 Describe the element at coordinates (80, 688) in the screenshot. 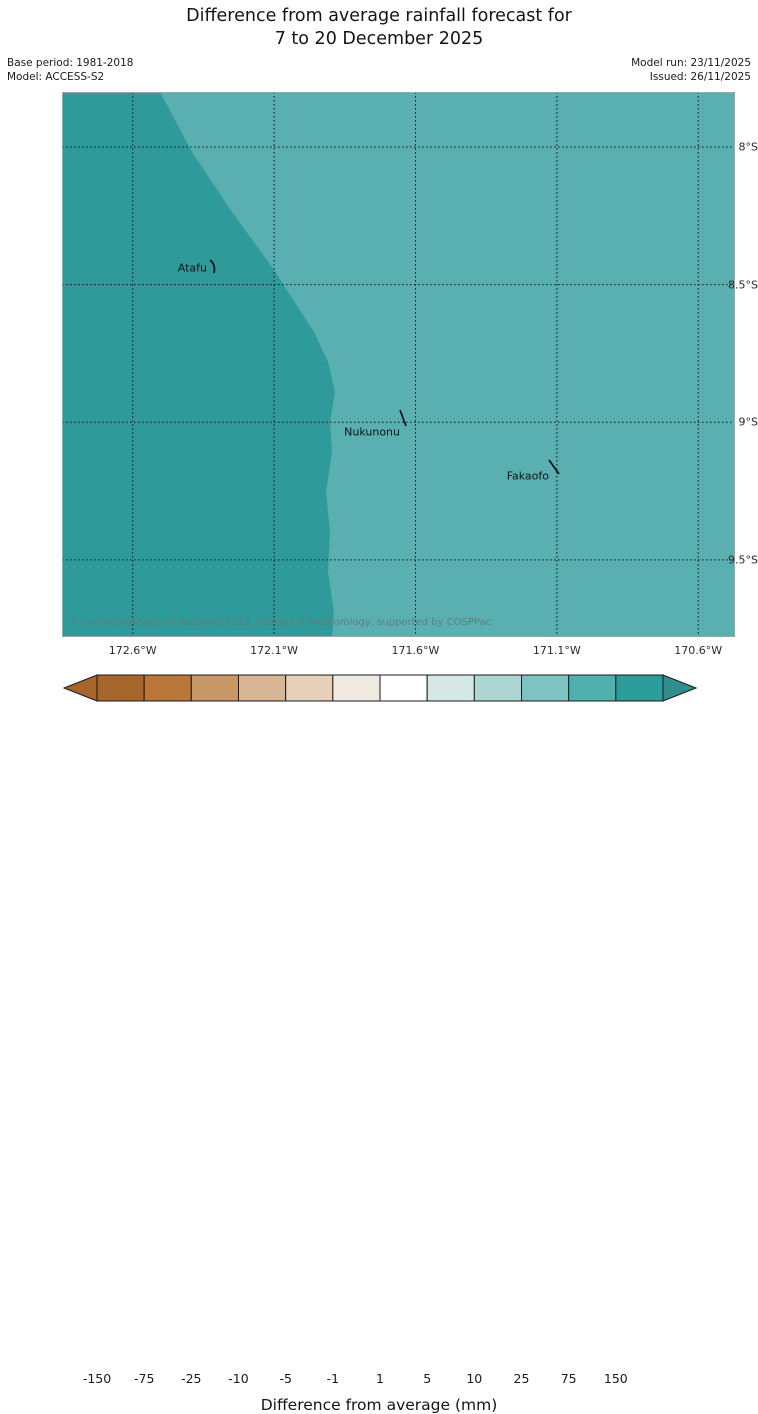

I see `colorbar-under-arrow` at that location.